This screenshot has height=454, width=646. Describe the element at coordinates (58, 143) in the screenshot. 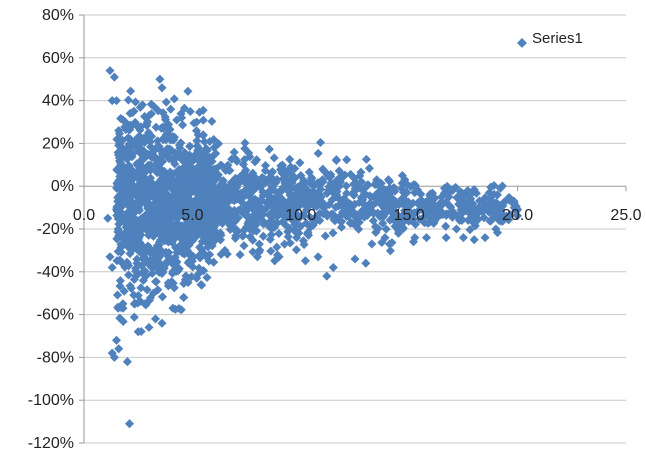

I see `y-tick-label-3: 20%` at that location.